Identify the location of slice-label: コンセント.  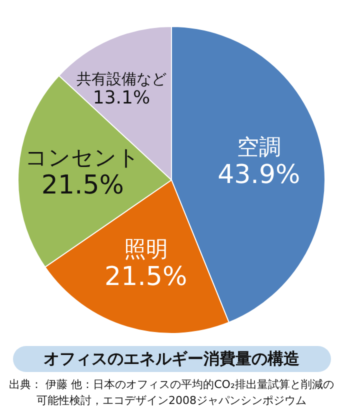
(82, 158).